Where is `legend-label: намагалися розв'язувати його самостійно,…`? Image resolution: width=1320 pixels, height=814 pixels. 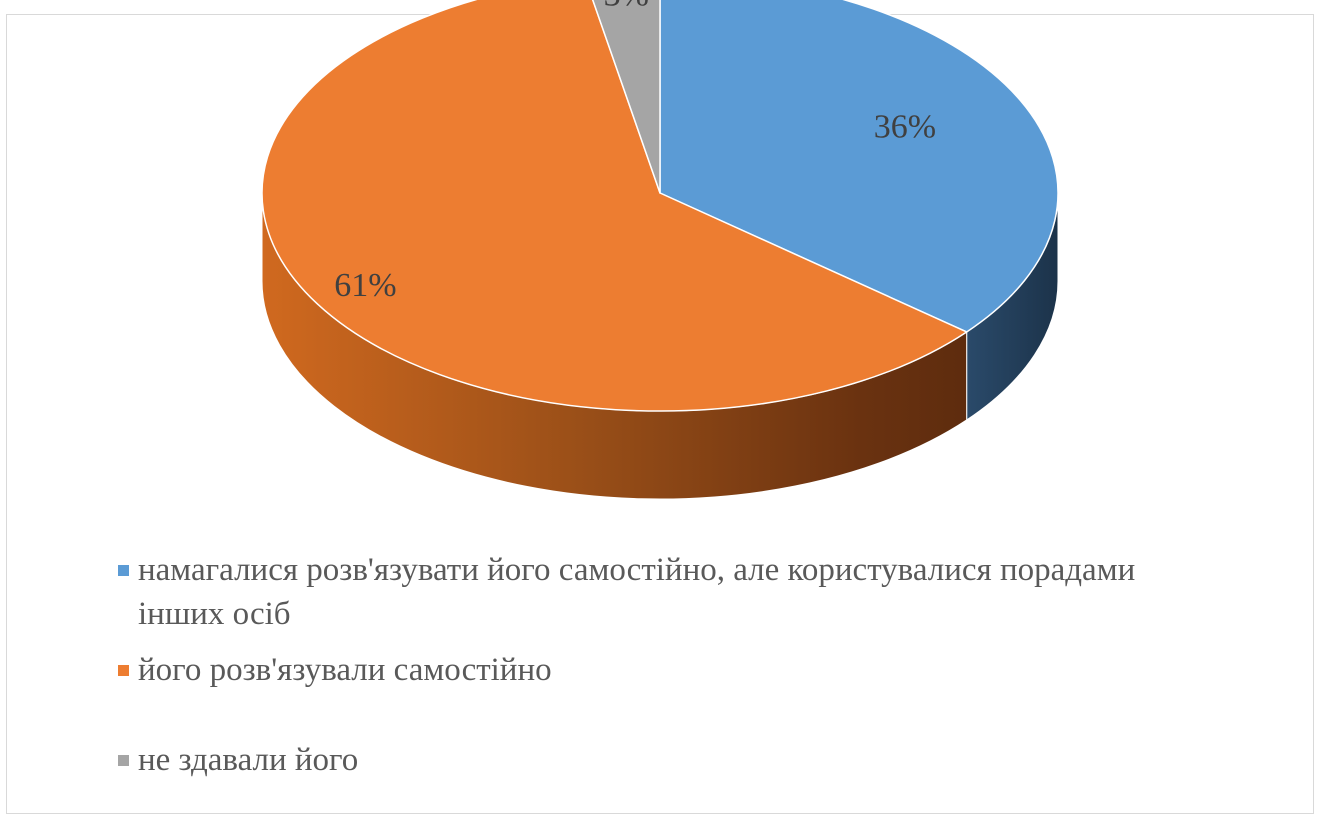 legend-label: намагалися розв'язувати його самостійно,… is located at coordinates (637, 592).